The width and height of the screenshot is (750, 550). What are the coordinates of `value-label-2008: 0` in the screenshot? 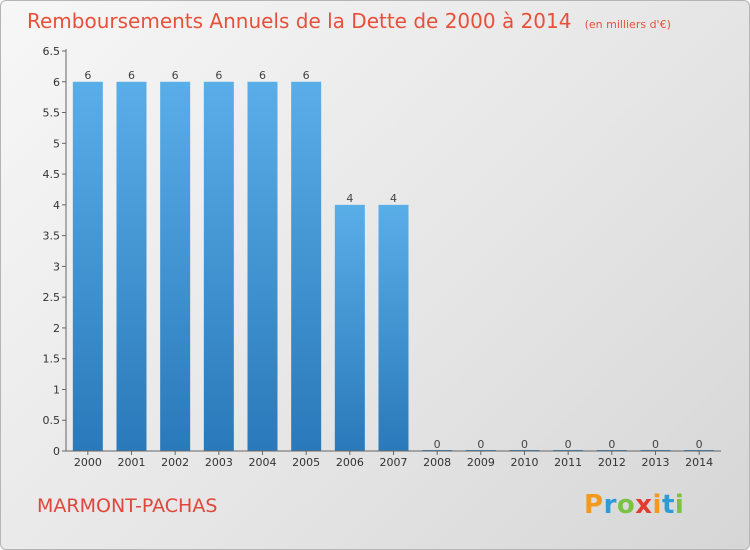 It's located at (437, 444).